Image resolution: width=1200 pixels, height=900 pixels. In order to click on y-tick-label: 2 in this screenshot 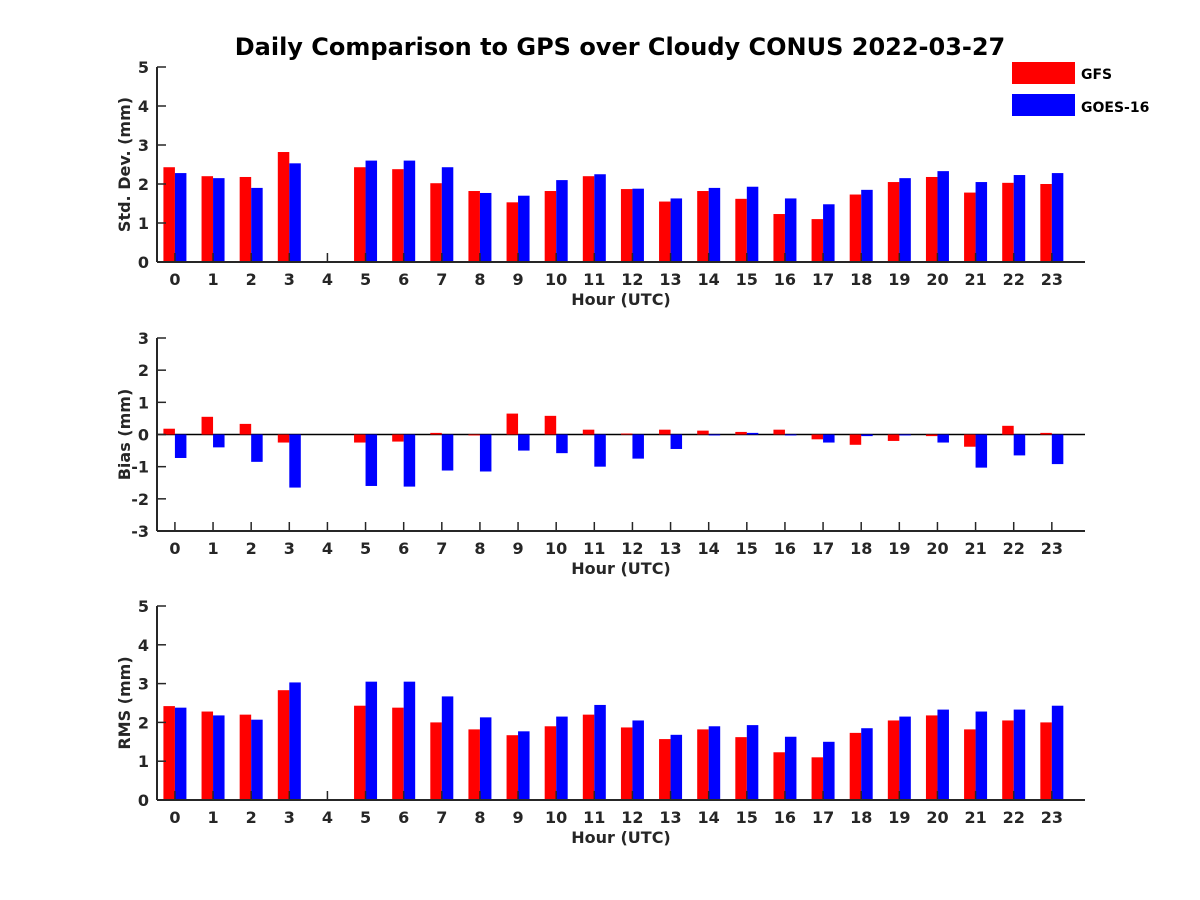, I will do `click(143, 184)`.